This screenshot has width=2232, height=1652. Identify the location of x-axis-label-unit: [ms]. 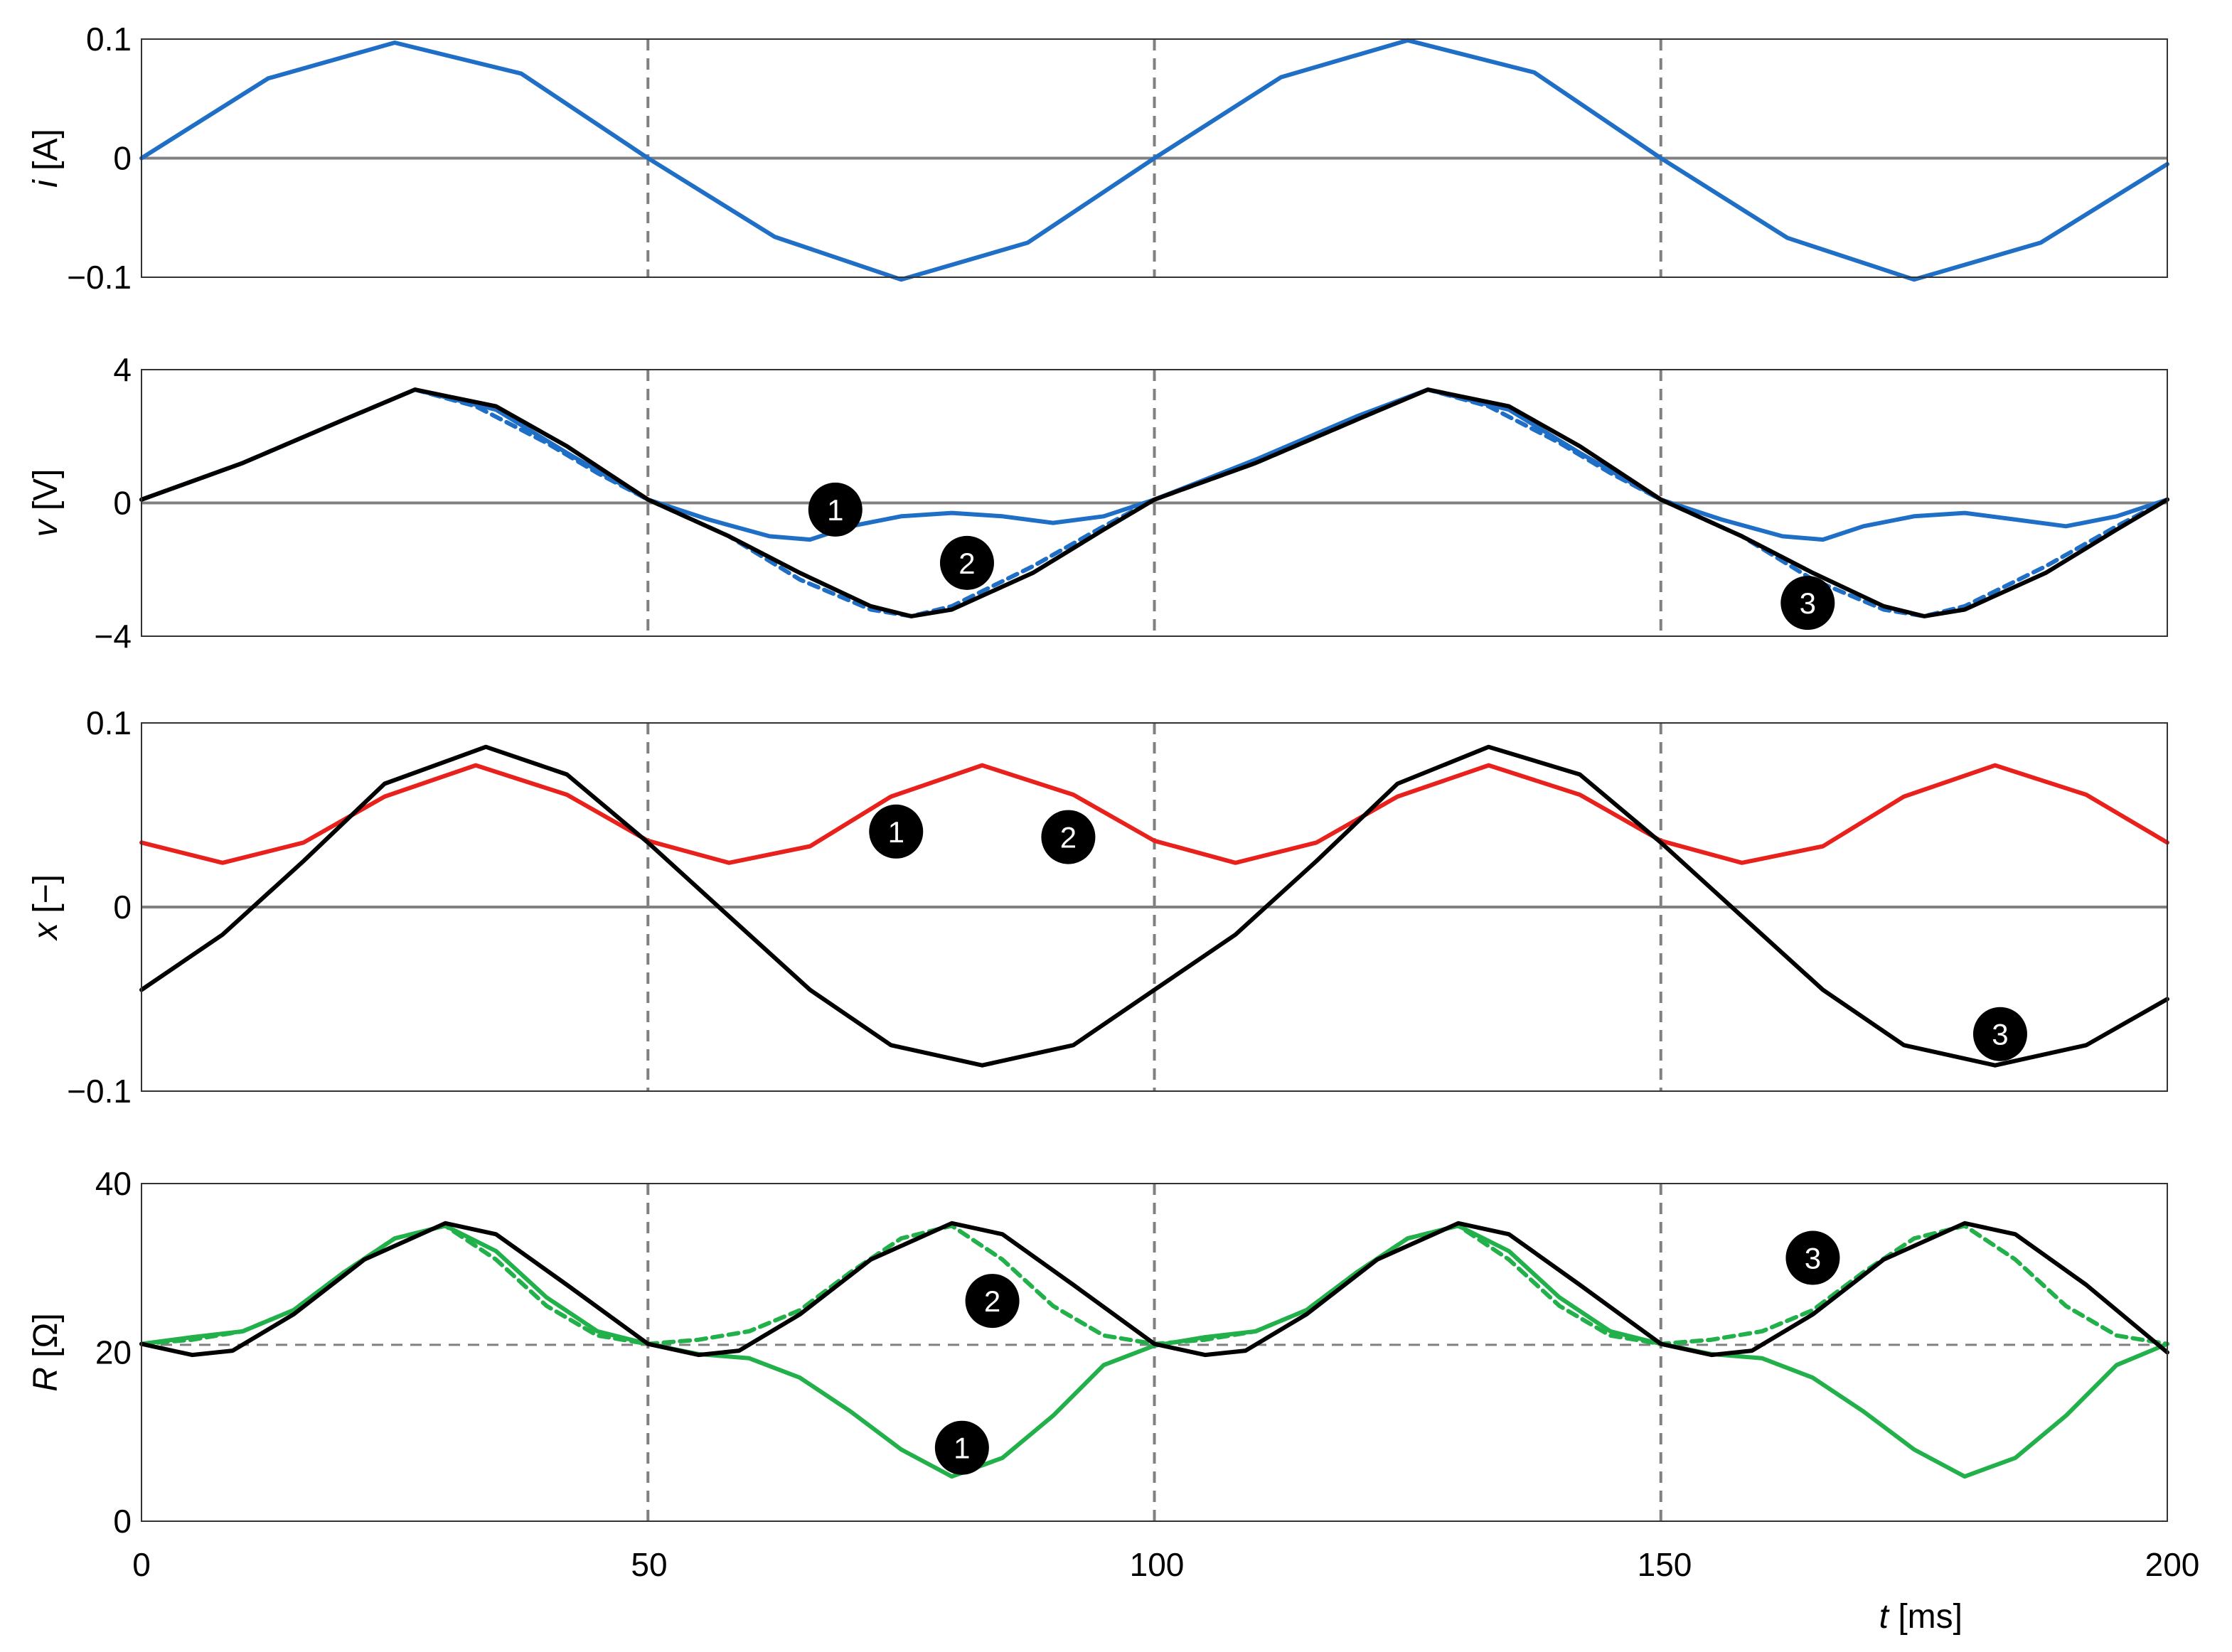
(1926, 1617).